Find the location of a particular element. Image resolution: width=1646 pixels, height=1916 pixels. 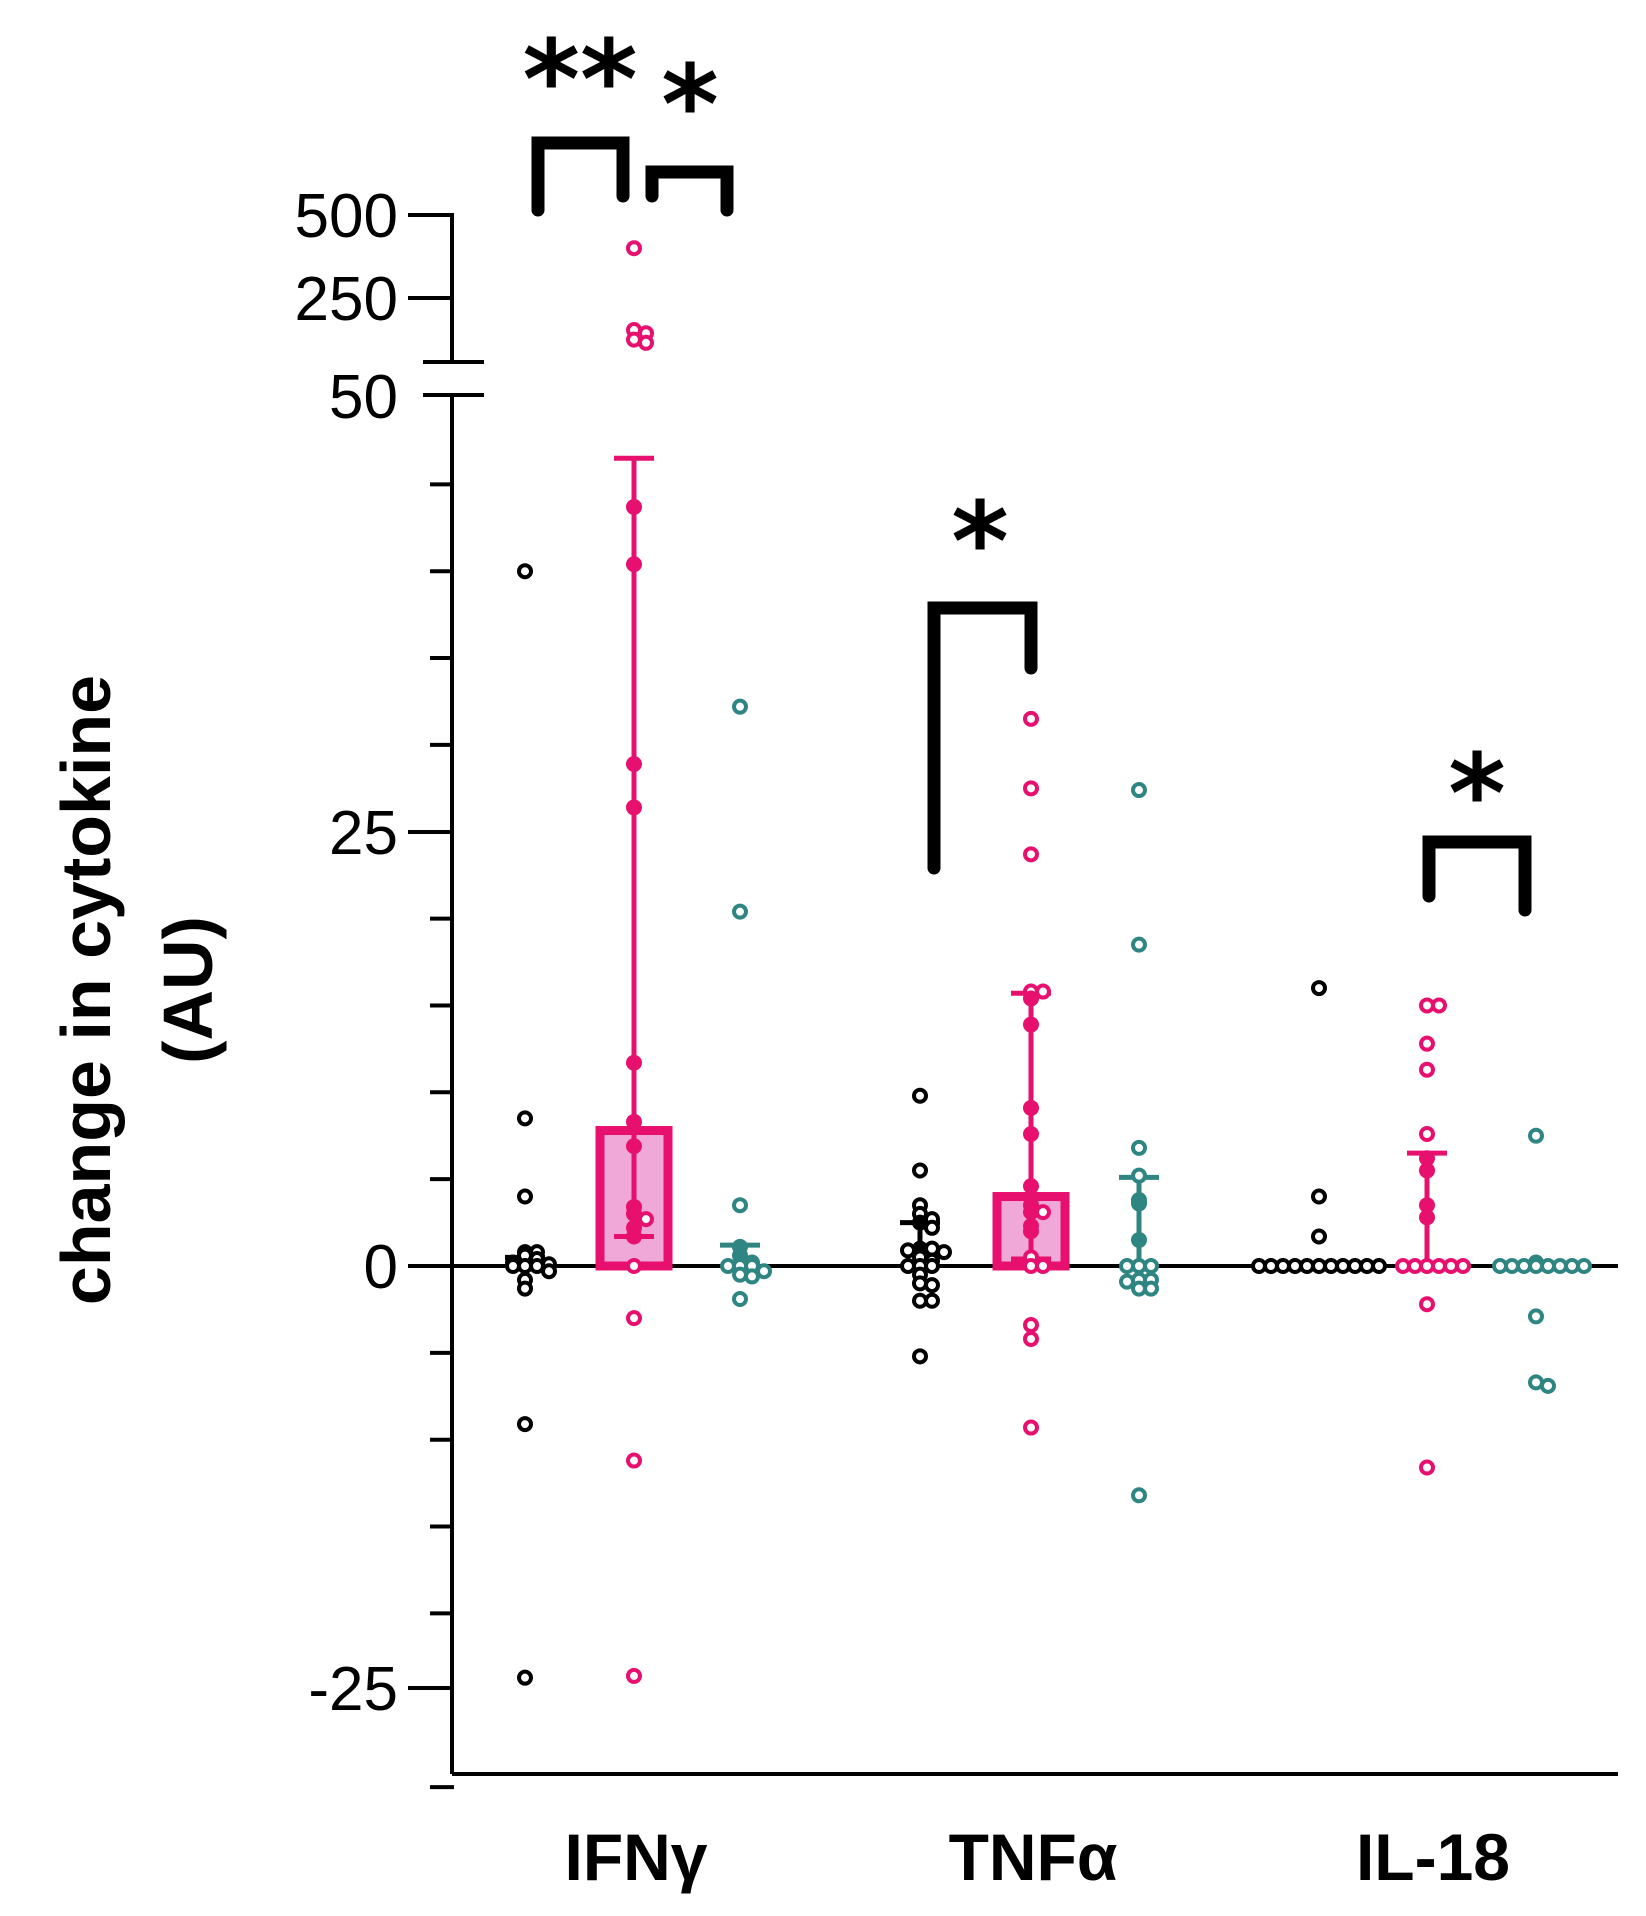

tick-label-50: 50 is located at coordinates (363, 397).